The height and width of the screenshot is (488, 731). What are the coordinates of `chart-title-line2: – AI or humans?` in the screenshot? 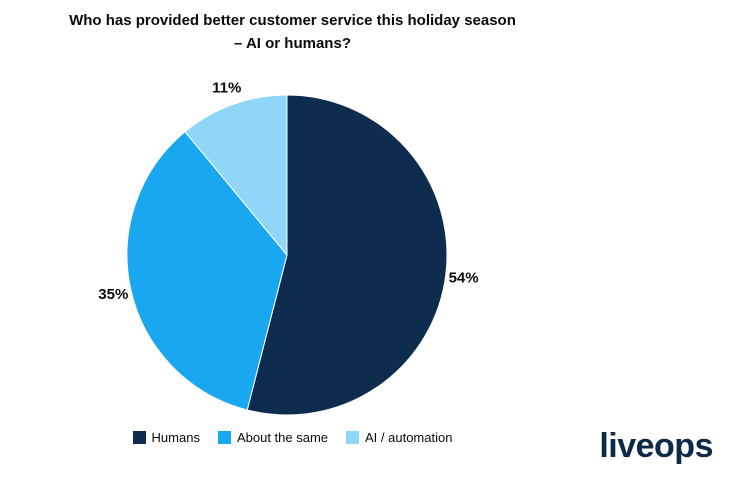 It's located at (292, 43).